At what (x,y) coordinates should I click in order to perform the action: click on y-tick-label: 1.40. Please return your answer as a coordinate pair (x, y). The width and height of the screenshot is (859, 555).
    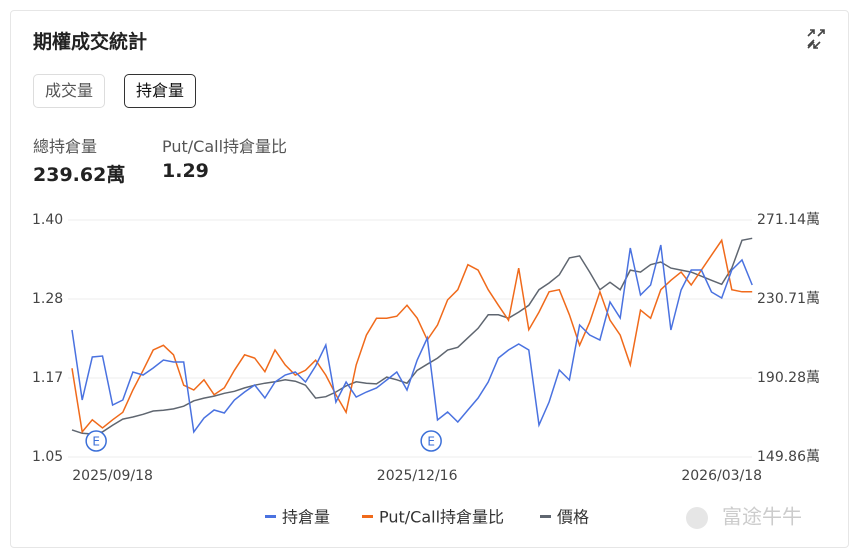
    Looking at the image, I should click on (47, 220).